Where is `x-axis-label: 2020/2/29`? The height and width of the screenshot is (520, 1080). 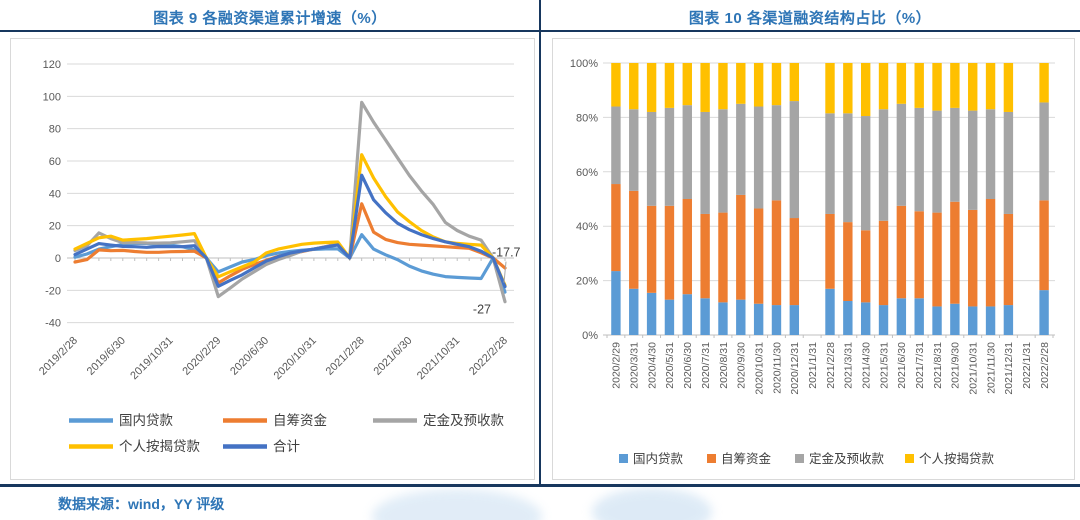 x-axis-label: 2020/2/29 is located at coordinates (617, 365).